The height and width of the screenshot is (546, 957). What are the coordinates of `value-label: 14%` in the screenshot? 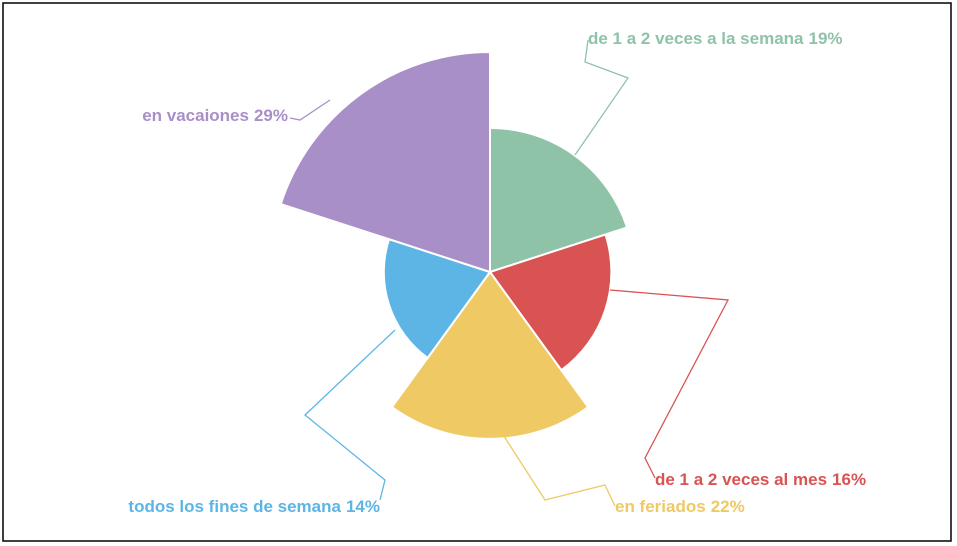 It's located at (363, 506).